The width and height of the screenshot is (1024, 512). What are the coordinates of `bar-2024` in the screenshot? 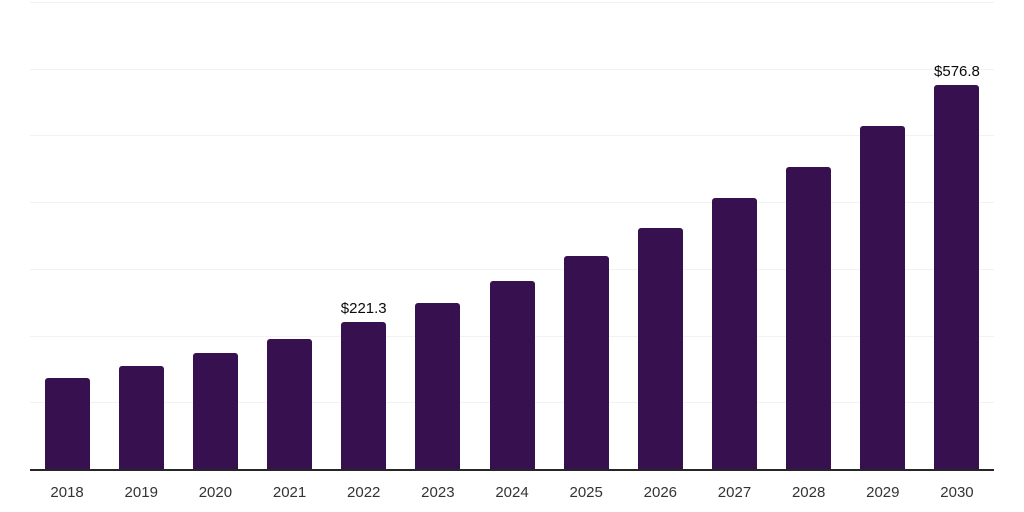 It's located at (512, 375).